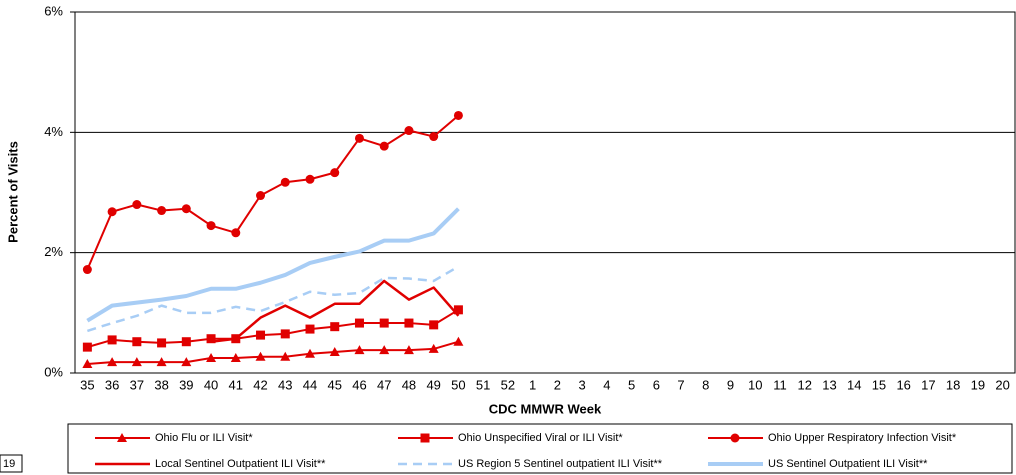  Describe the element at coordinates (903, 384) in the screenshot. I see `x-tick-label: 16` at that location.